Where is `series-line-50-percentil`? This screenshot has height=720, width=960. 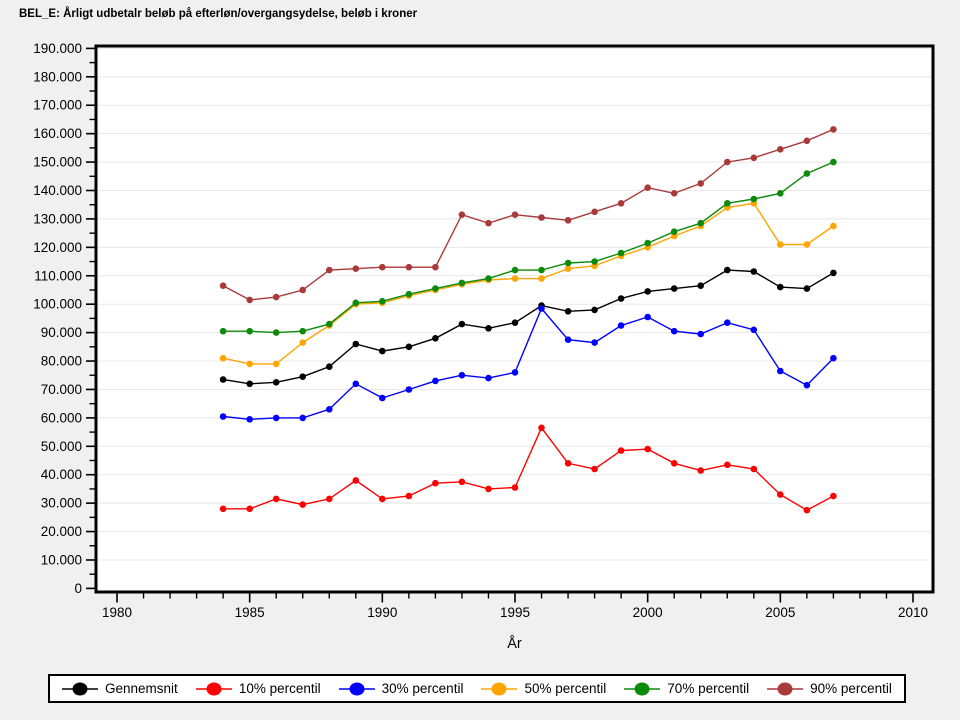 series-line-50-percentil is located at coordinates (528, 283).